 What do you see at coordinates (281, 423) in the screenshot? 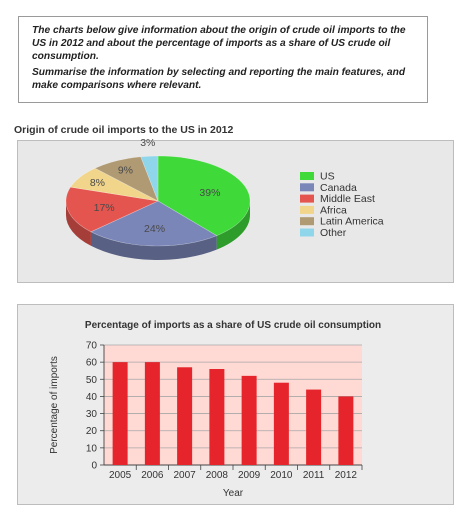
I see `bar-2010` at bounding box center [281, 423].